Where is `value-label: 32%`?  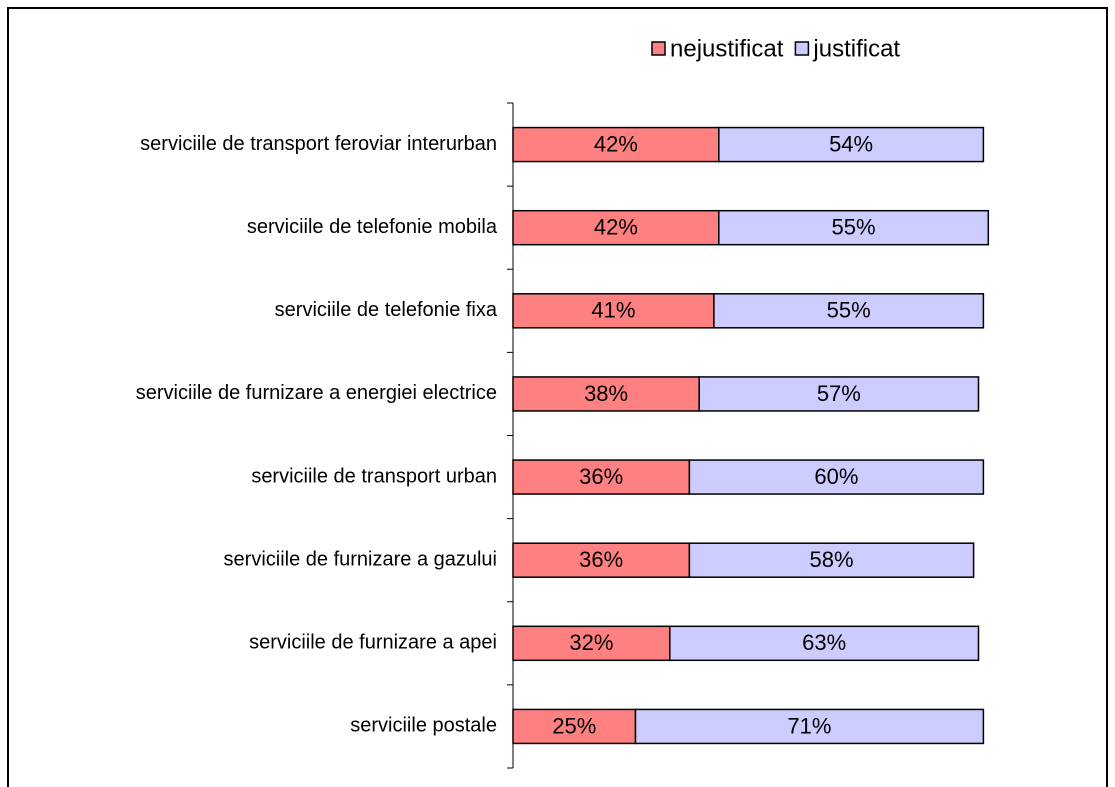 value-label: 32% is located at coordinates (591, 642).